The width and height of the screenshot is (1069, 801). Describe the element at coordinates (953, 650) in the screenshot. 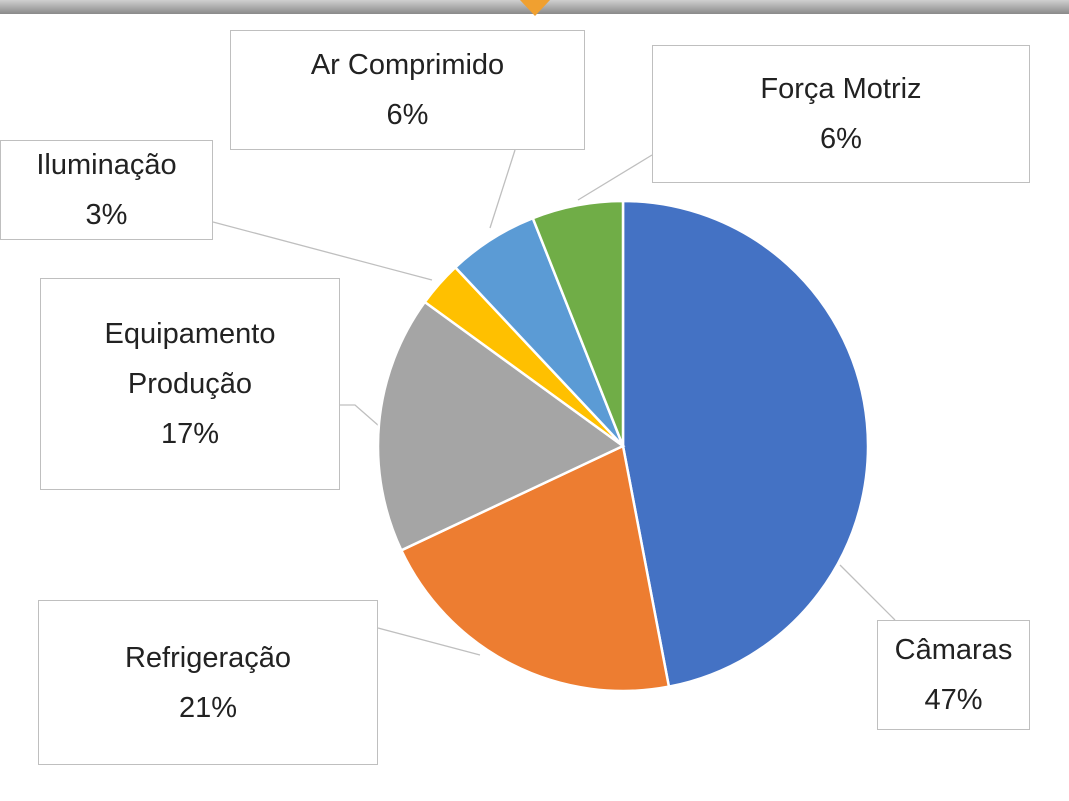

I see `category-label: Câmaras` at that location.